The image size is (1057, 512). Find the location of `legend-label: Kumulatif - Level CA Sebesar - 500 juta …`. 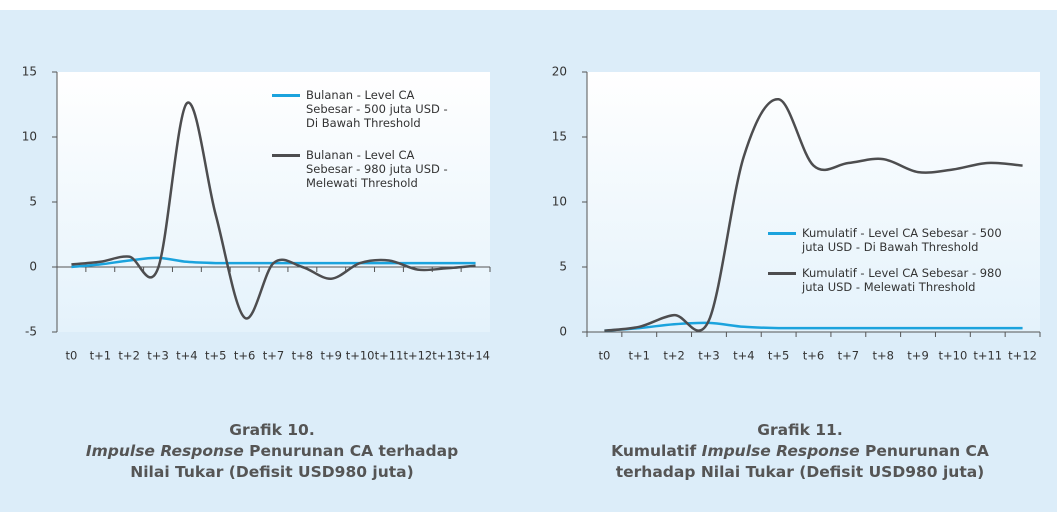

legend-label: Kumulatif - Level CA Sebesar - 500 juta … is located at coordinates (902, 240).